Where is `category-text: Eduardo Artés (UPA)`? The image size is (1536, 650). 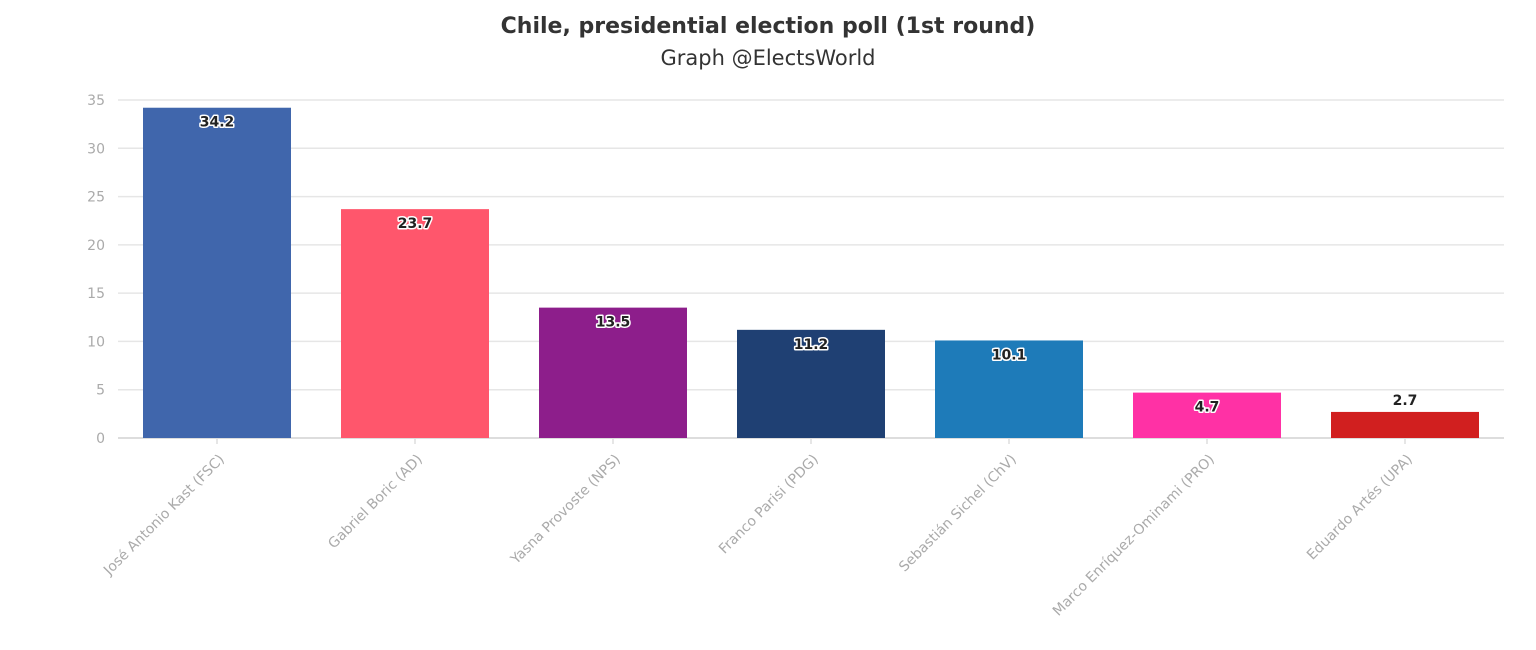
category-text: Eduardo Artés (UPA) is located at coordinates (1360, 508).